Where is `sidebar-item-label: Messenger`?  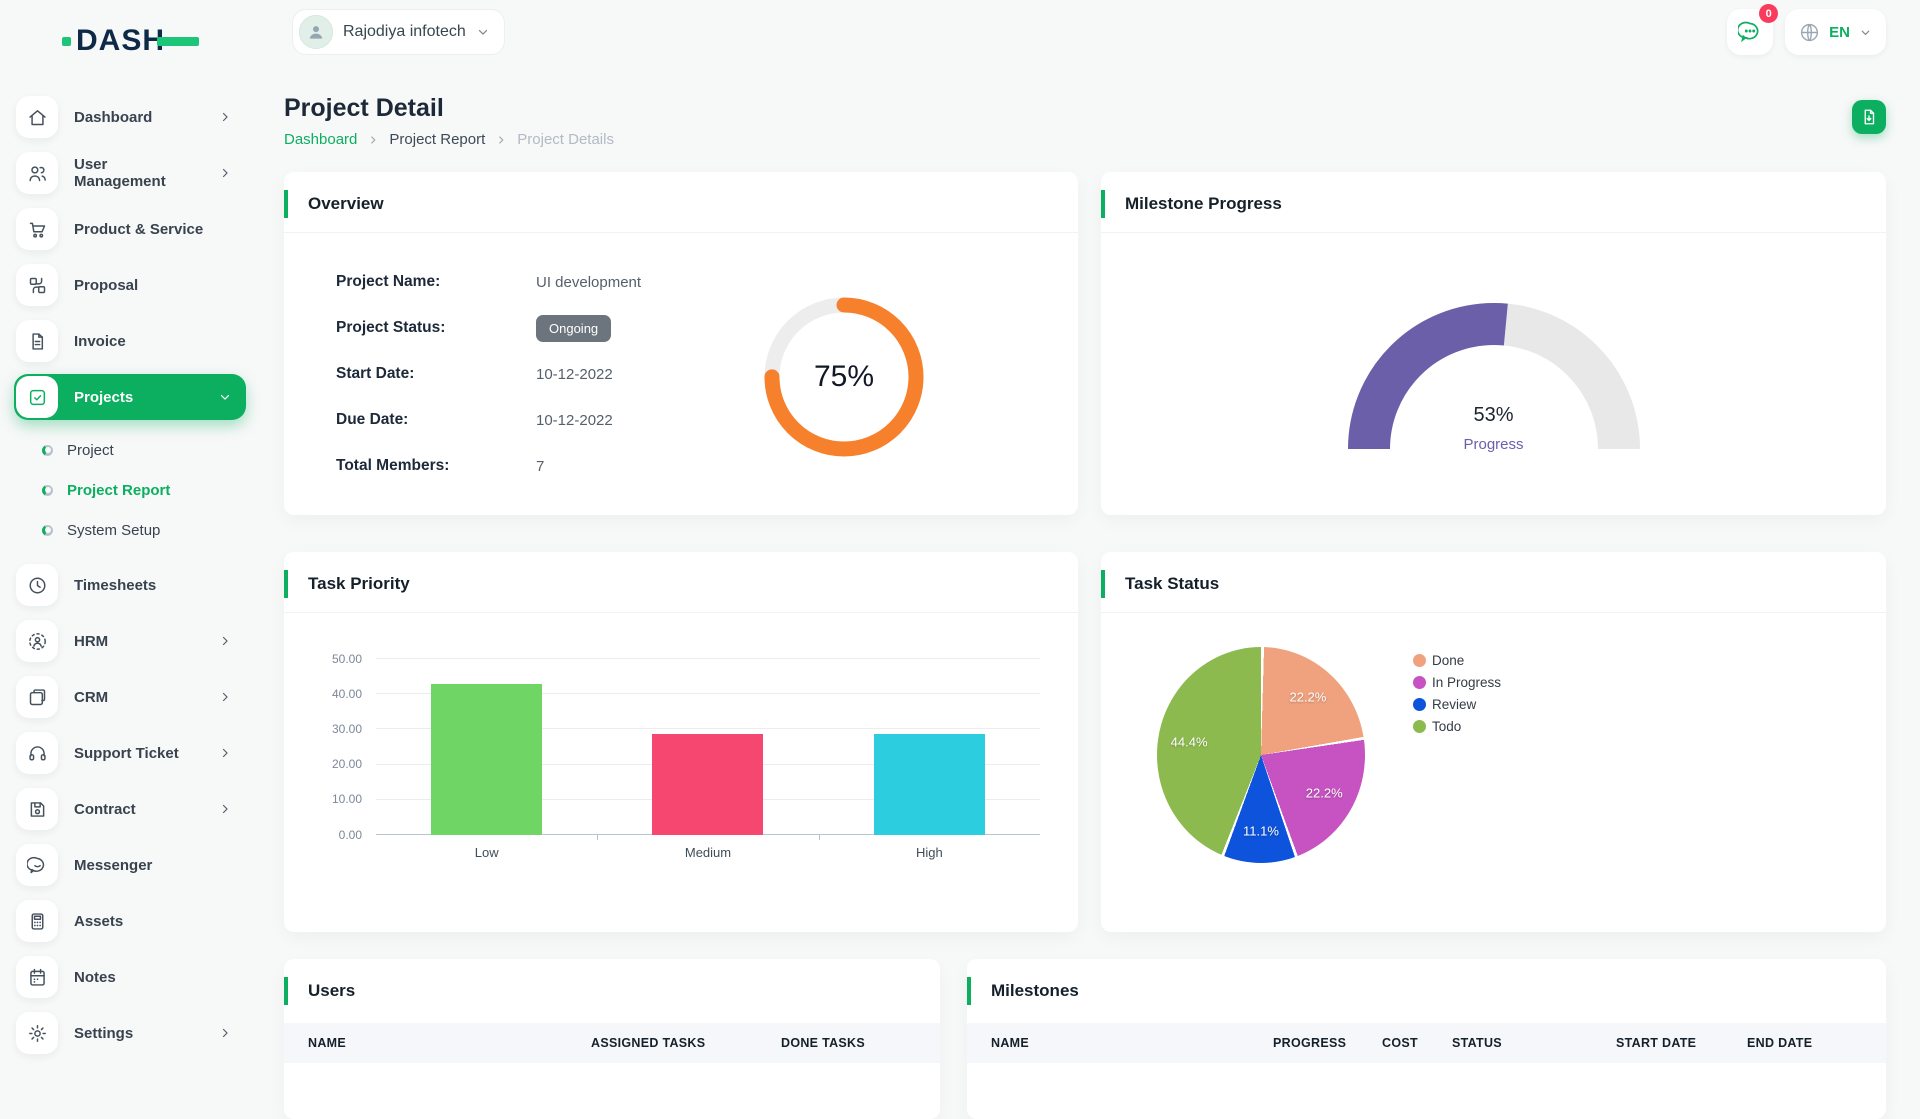 sidebar-item-label: Messenger is located at coordinates (113, 865).